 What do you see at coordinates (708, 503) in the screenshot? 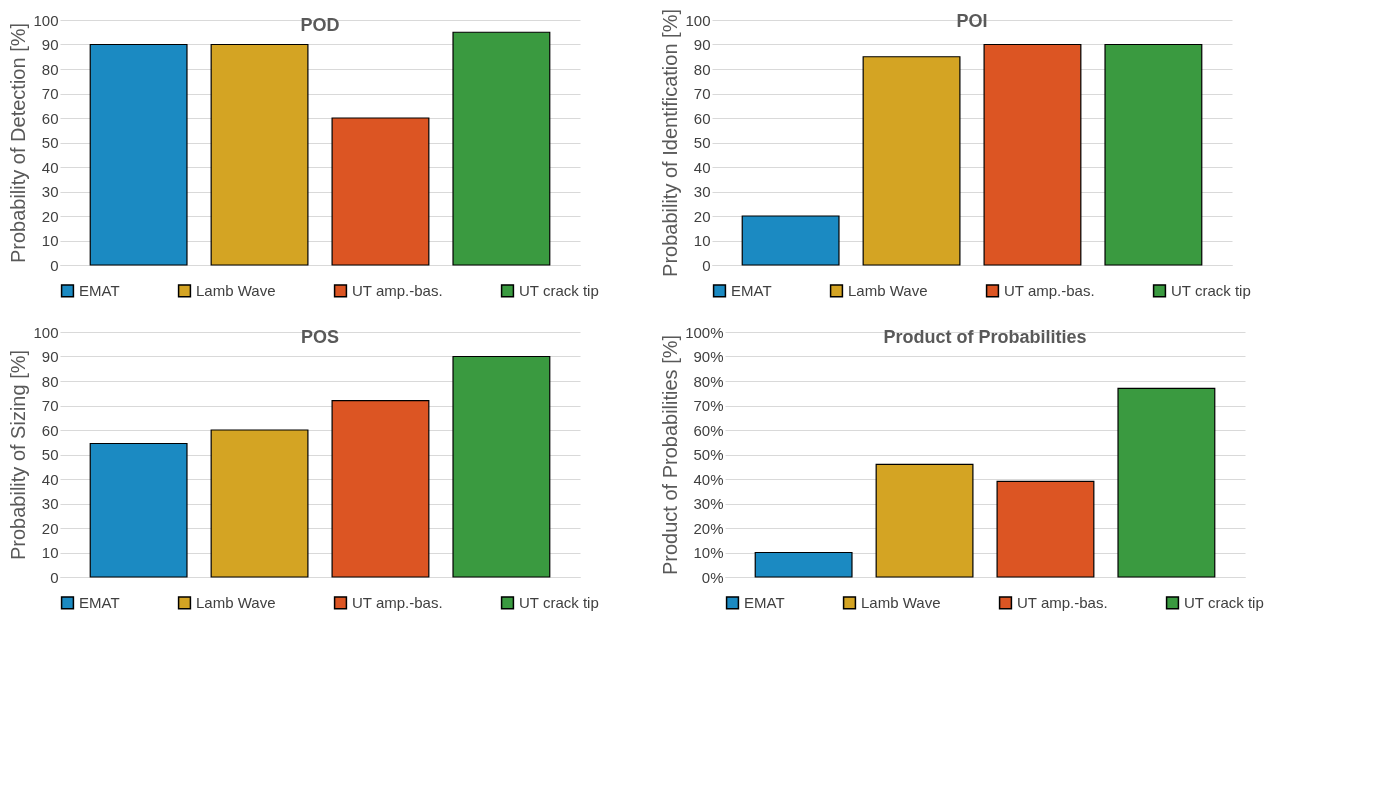
I see `y-tick-label: 30%` at bounding box center [708, 503].